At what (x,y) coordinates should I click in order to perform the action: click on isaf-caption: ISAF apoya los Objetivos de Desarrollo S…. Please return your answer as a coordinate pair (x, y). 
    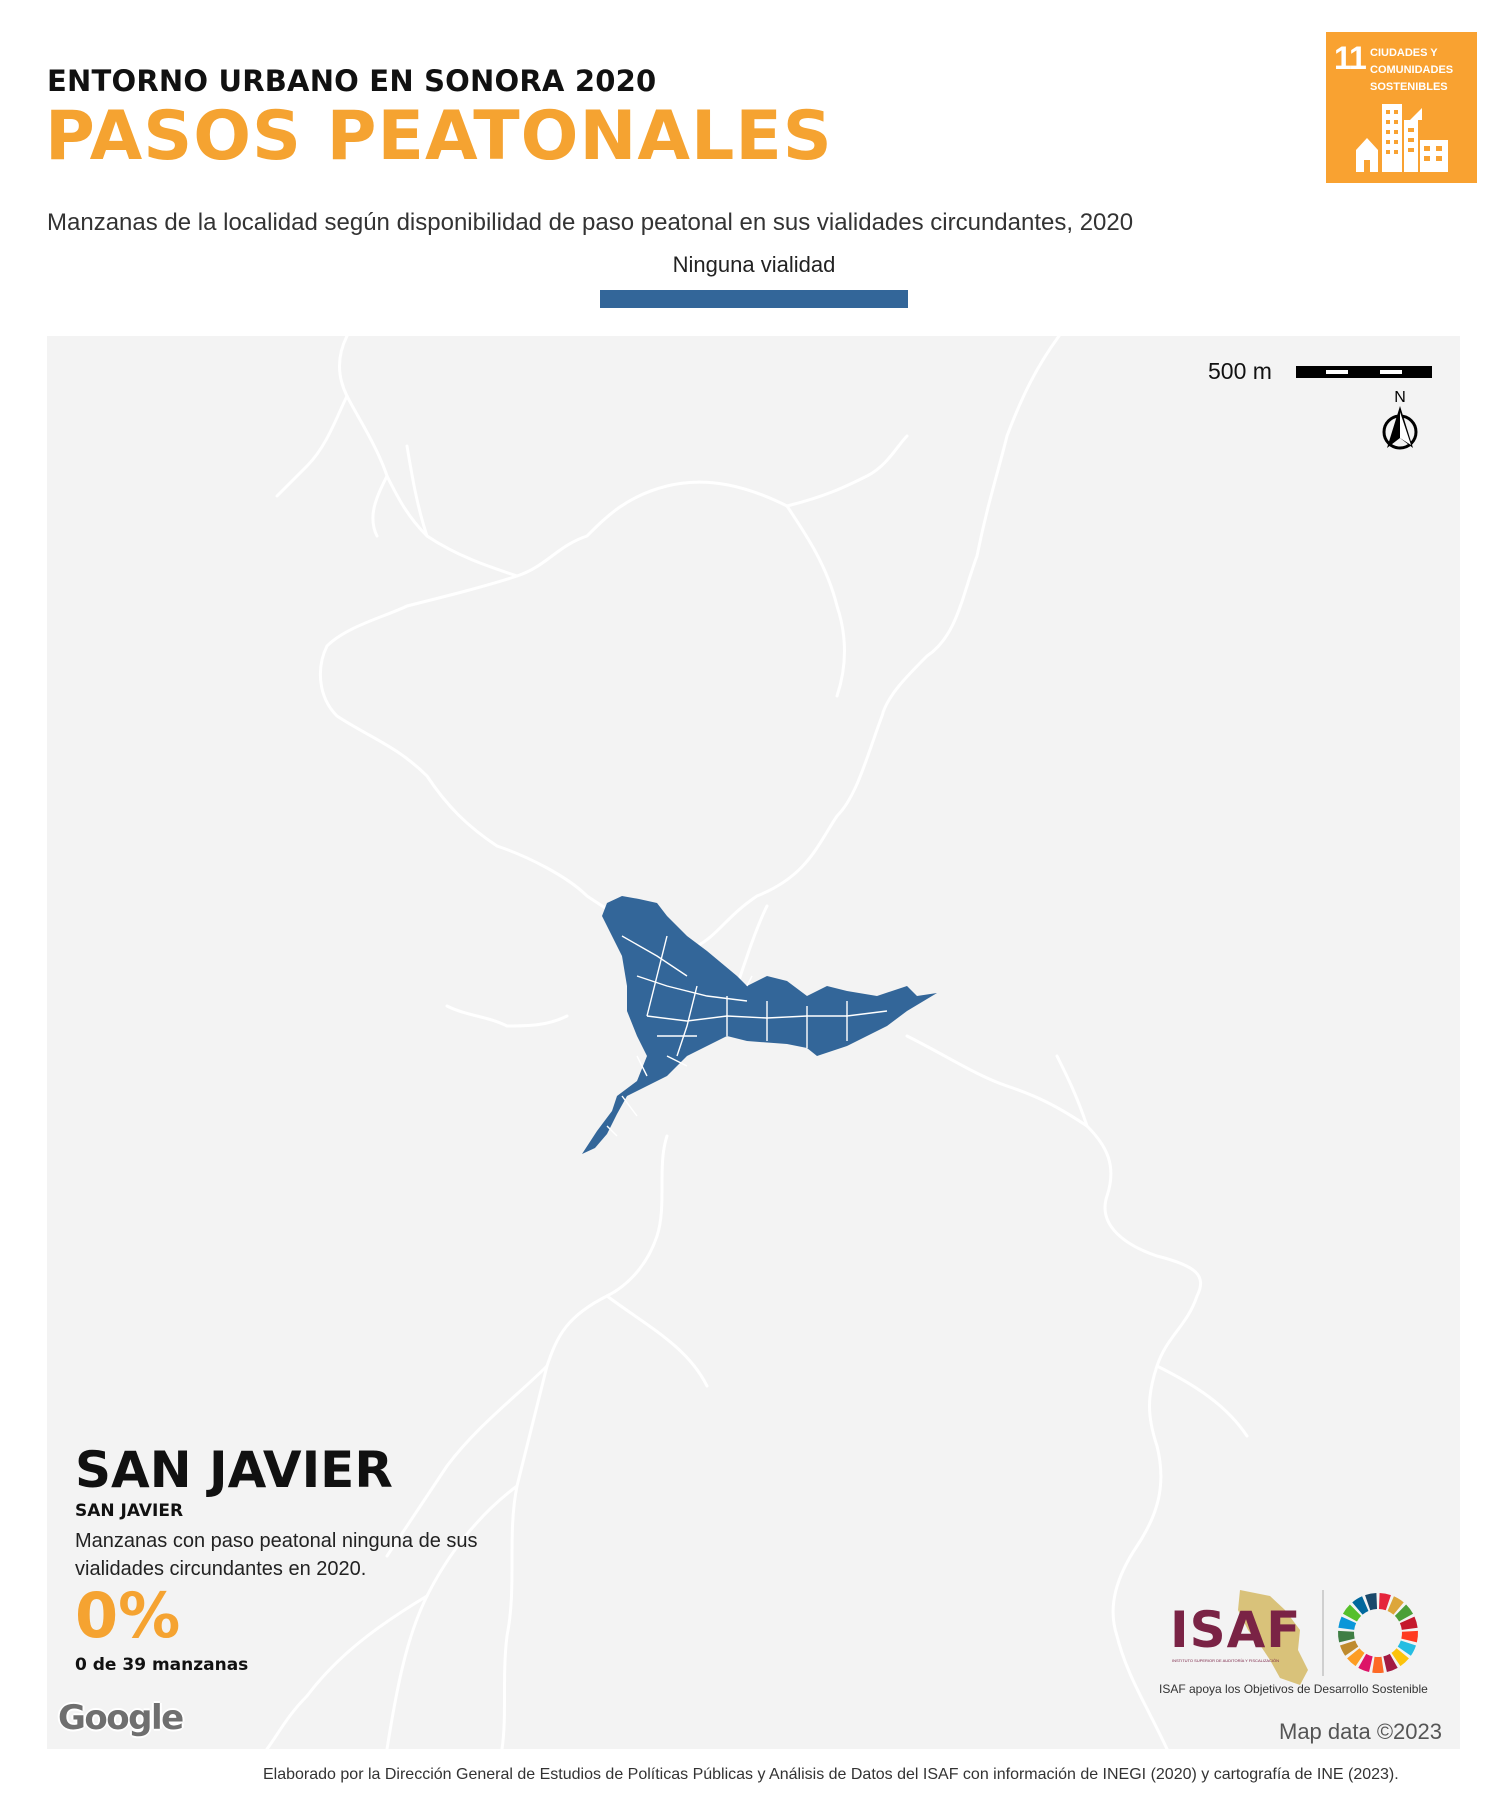
    Looking at the image, I should click on (1293, 1689).